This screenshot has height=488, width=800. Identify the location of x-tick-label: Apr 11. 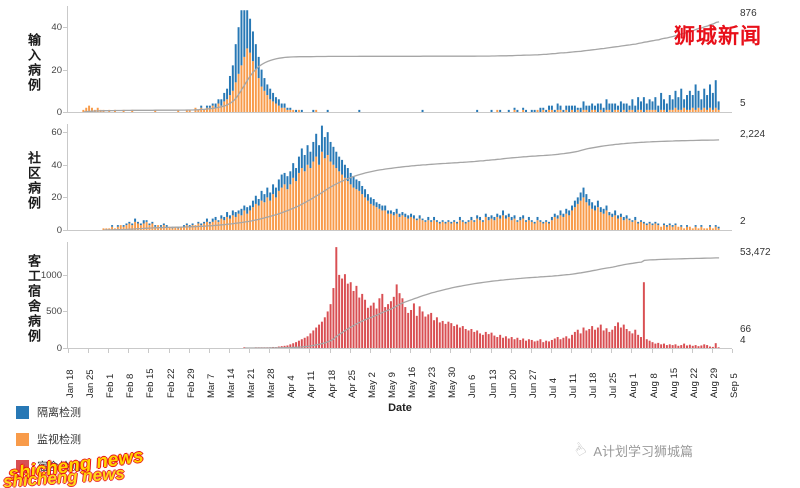
(312, 384).